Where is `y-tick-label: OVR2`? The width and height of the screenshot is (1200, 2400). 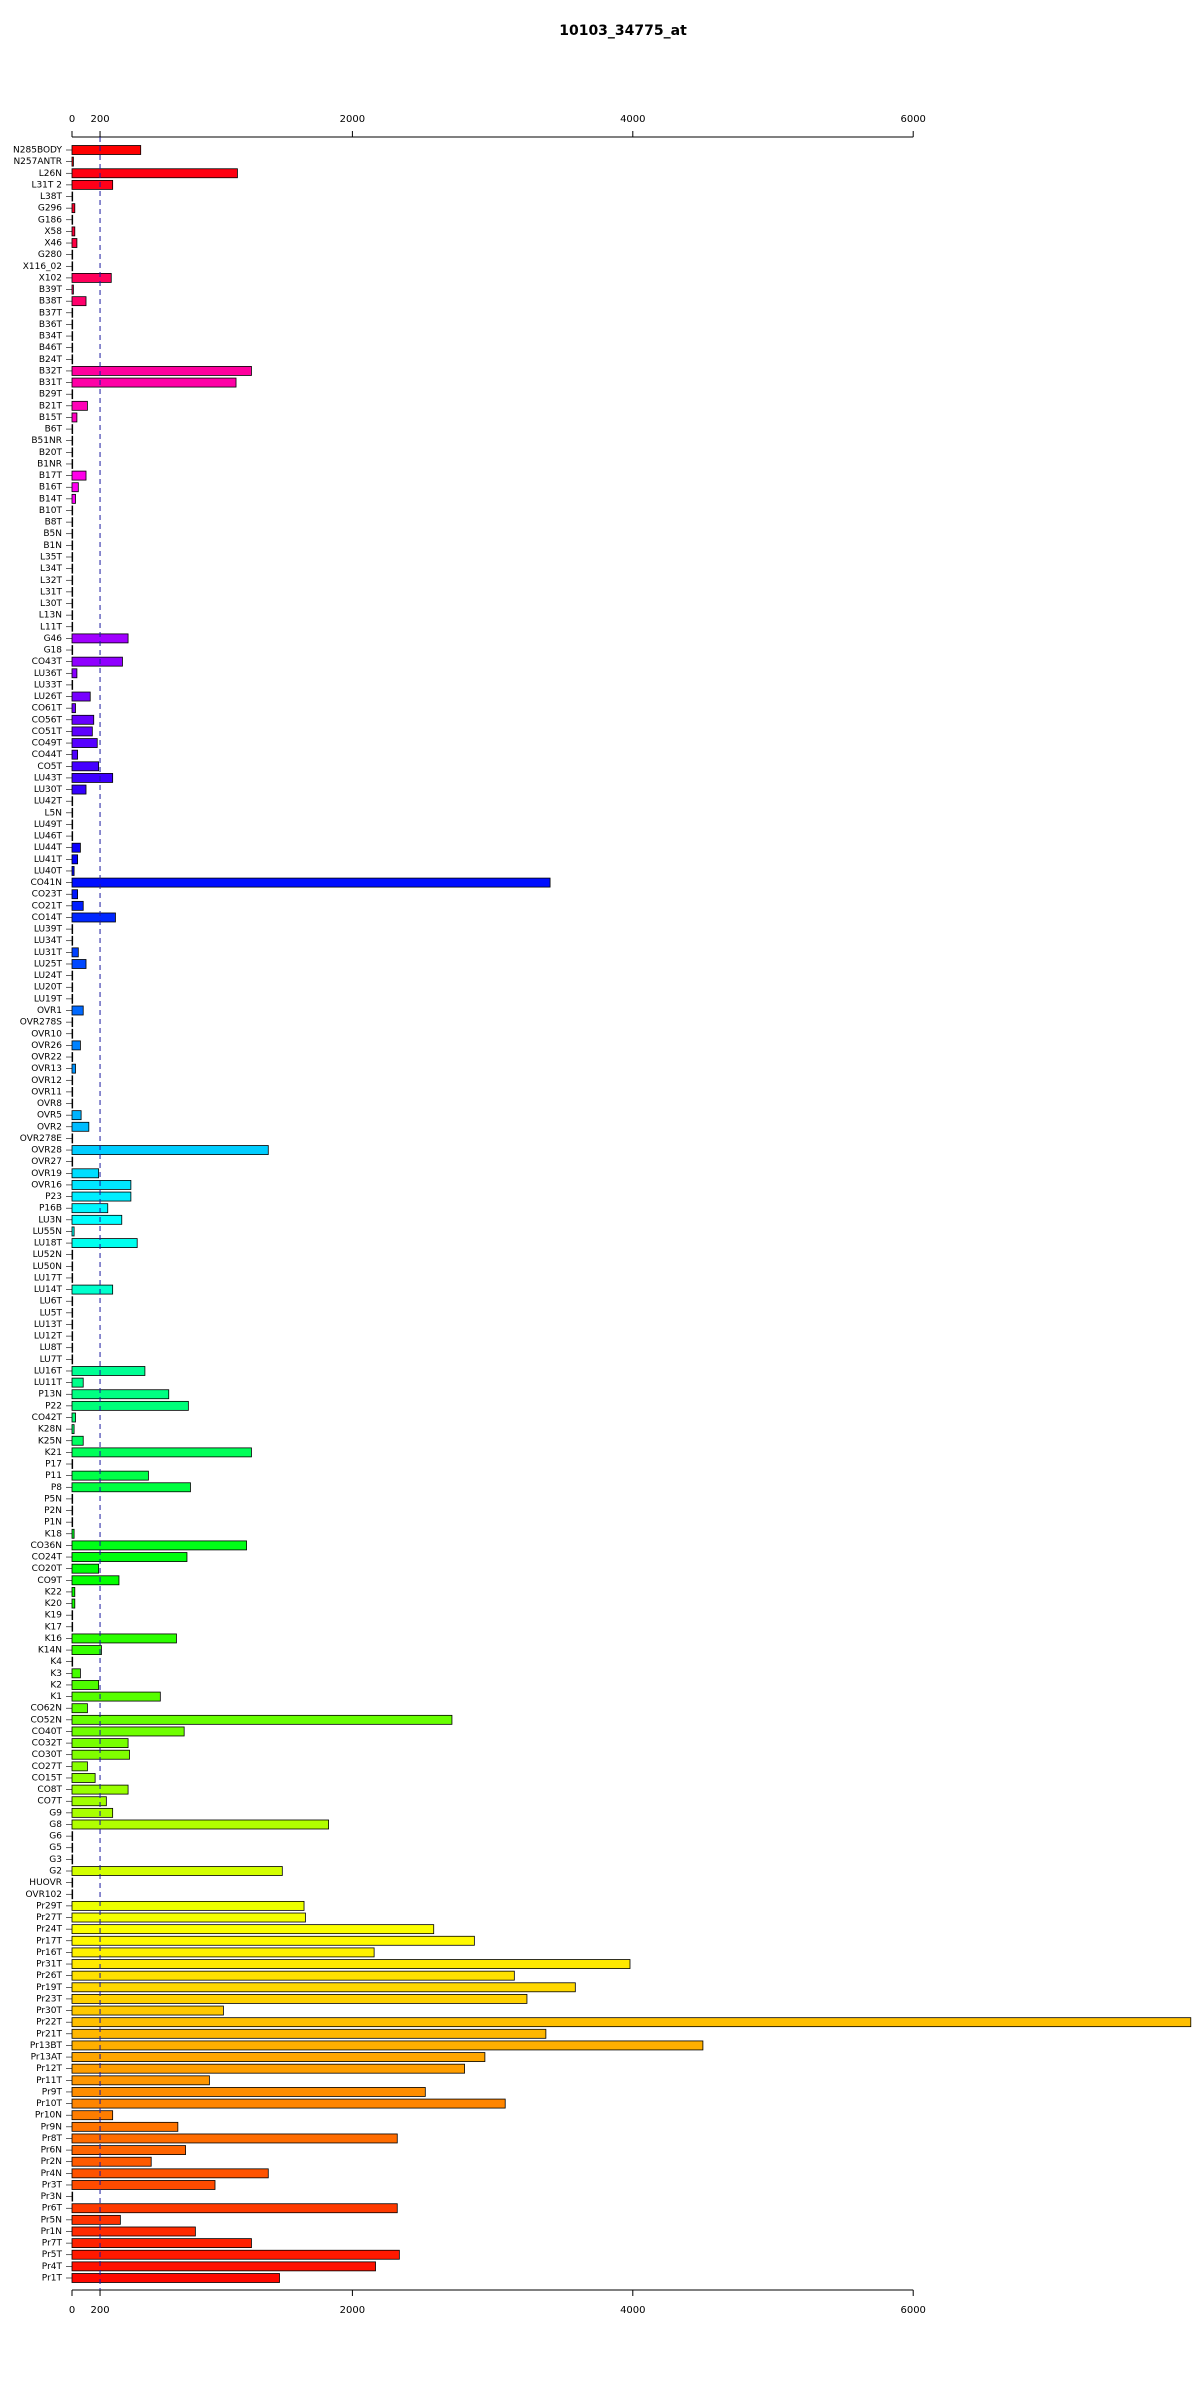
y-tick-label: OVR2 is located at coordinates (49, 1127).